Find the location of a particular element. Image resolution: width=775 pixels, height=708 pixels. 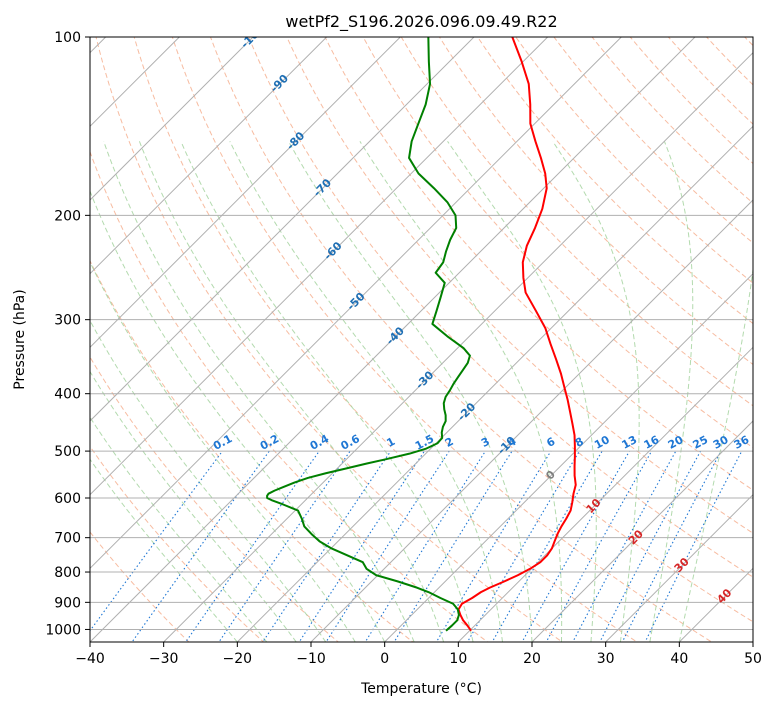

mixing-ratio-label: 1 is located at coordinates (390, 442).